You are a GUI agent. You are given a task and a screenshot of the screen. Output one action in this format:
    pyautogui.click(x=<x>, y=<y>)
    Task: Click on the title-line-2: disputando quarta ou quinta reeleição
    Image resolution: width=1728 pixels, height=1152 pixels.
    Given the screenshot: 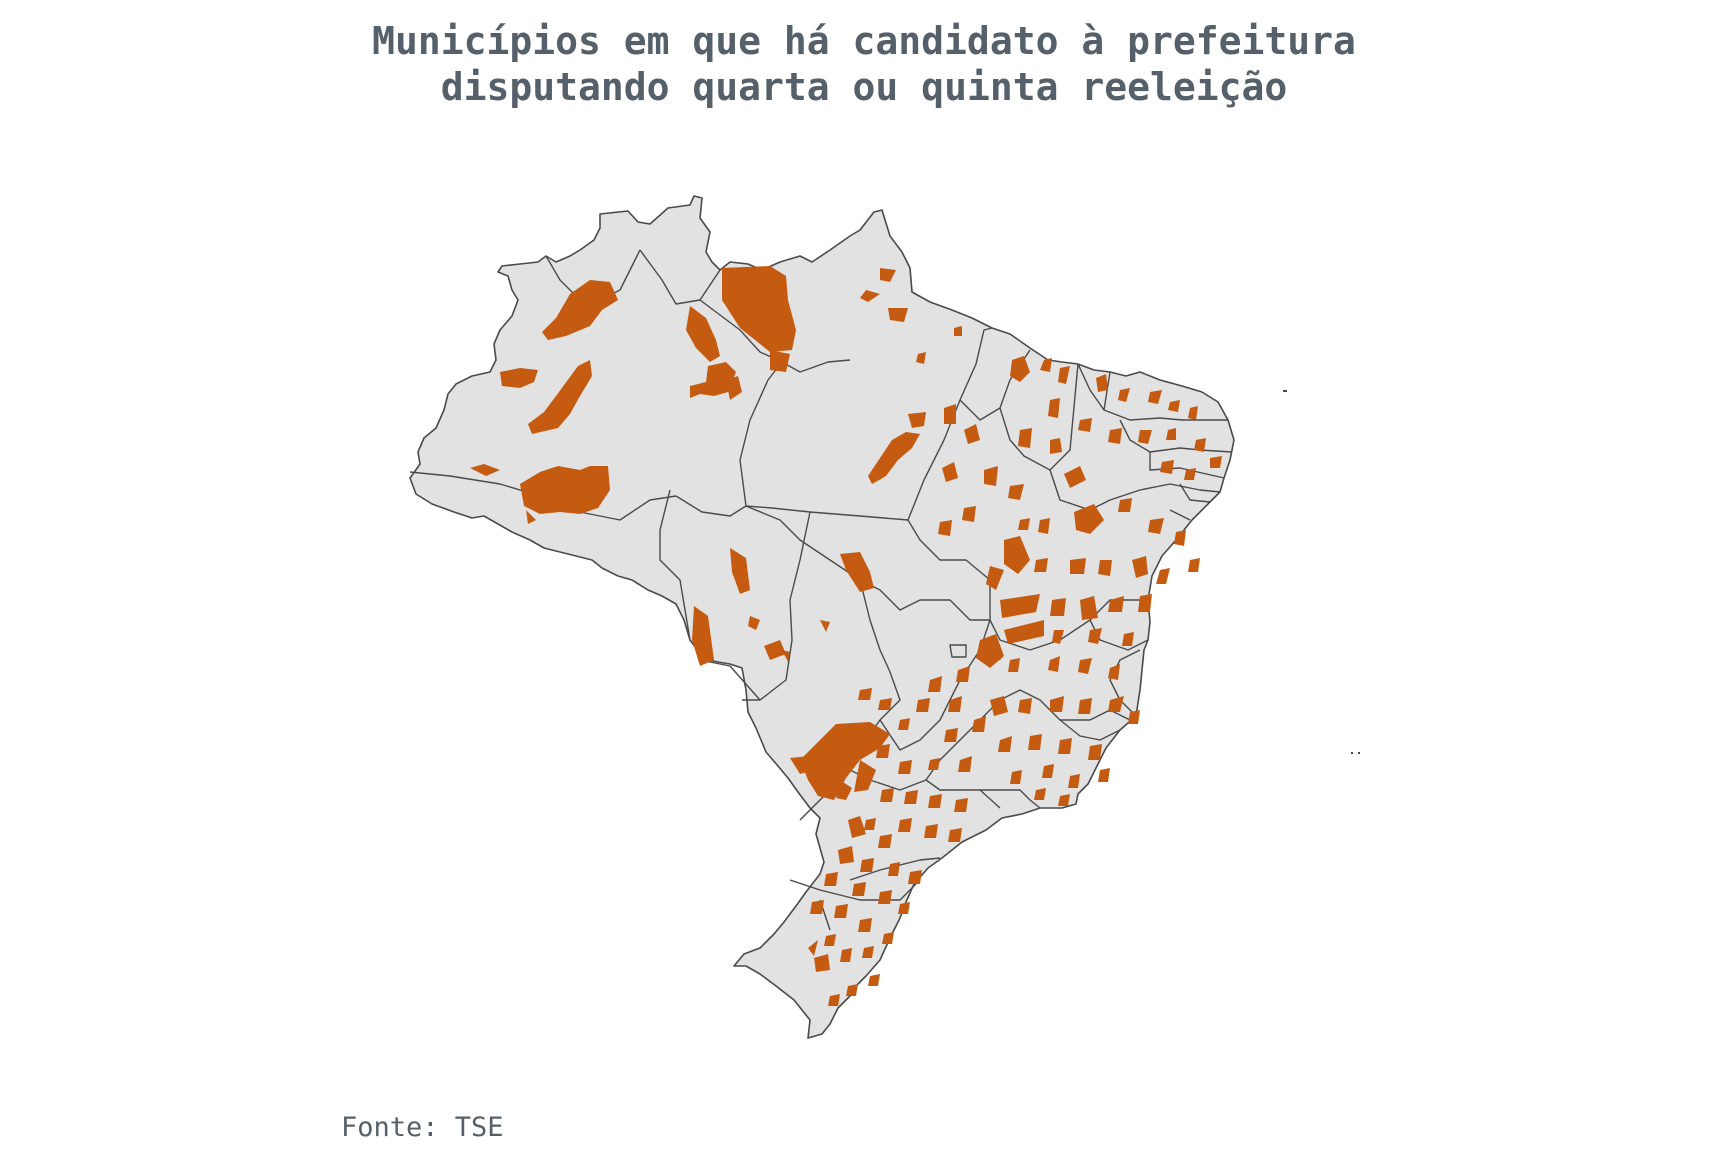 What is the action you would take?
    pyautogui.click(x=864, y=87)
    